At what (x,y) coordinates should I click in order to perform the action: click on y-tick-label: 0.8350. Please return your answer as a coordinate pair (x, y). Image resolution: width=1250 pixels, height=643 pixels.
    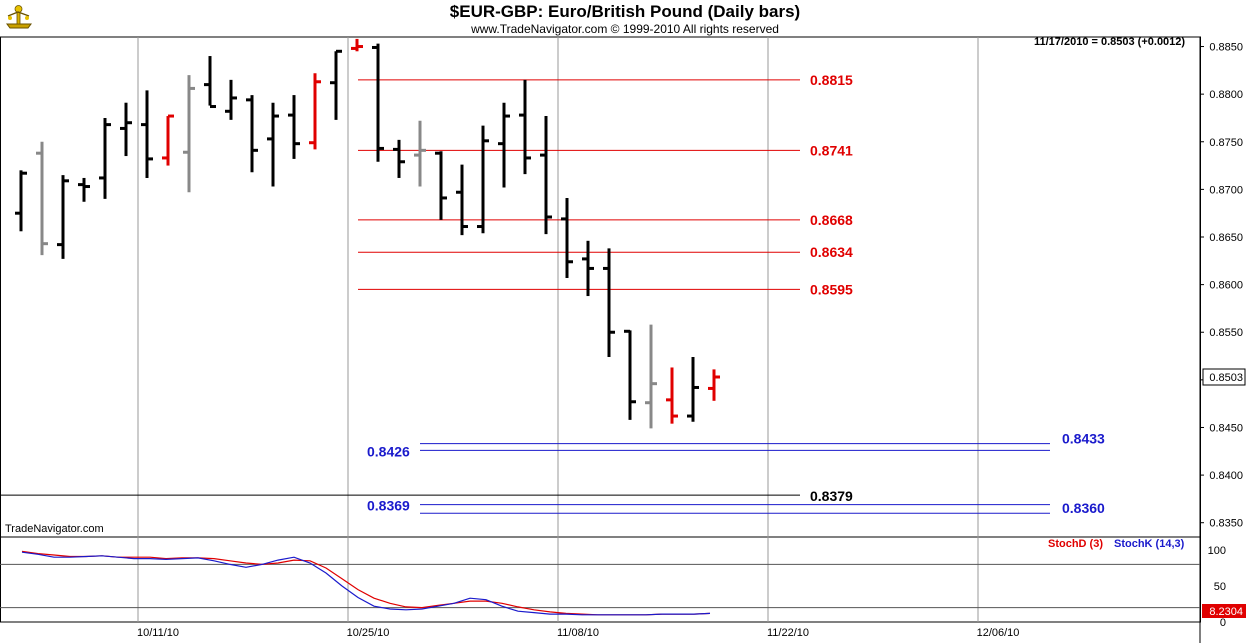
    Looking at the image, I should click on (1226, 524).